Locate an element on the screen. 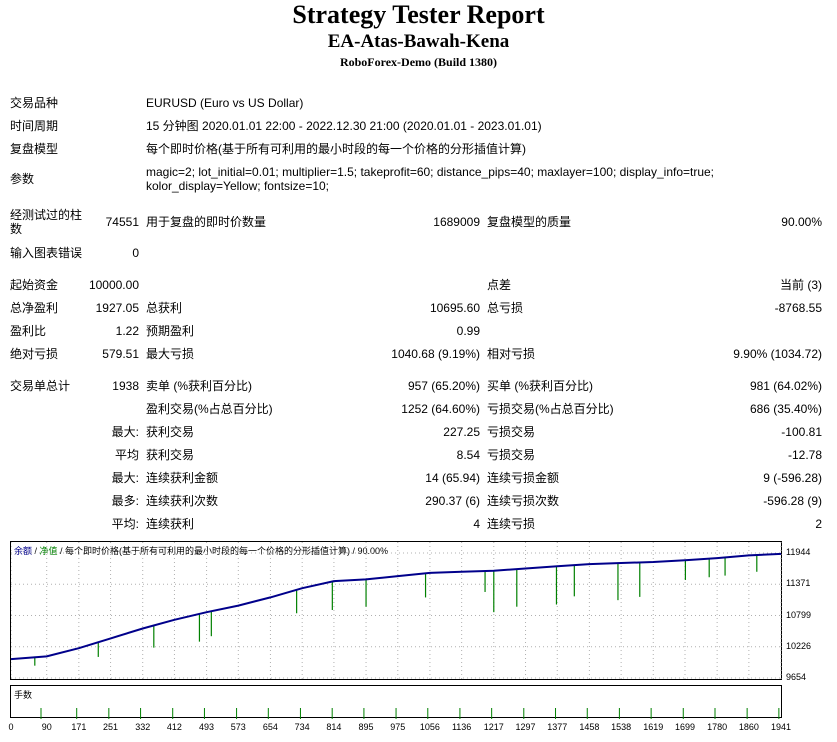 Image resolution: width=837 pixels, height=742 pixels. quality-label: 复盘模型的质量 is located at coordinates (529, 222).